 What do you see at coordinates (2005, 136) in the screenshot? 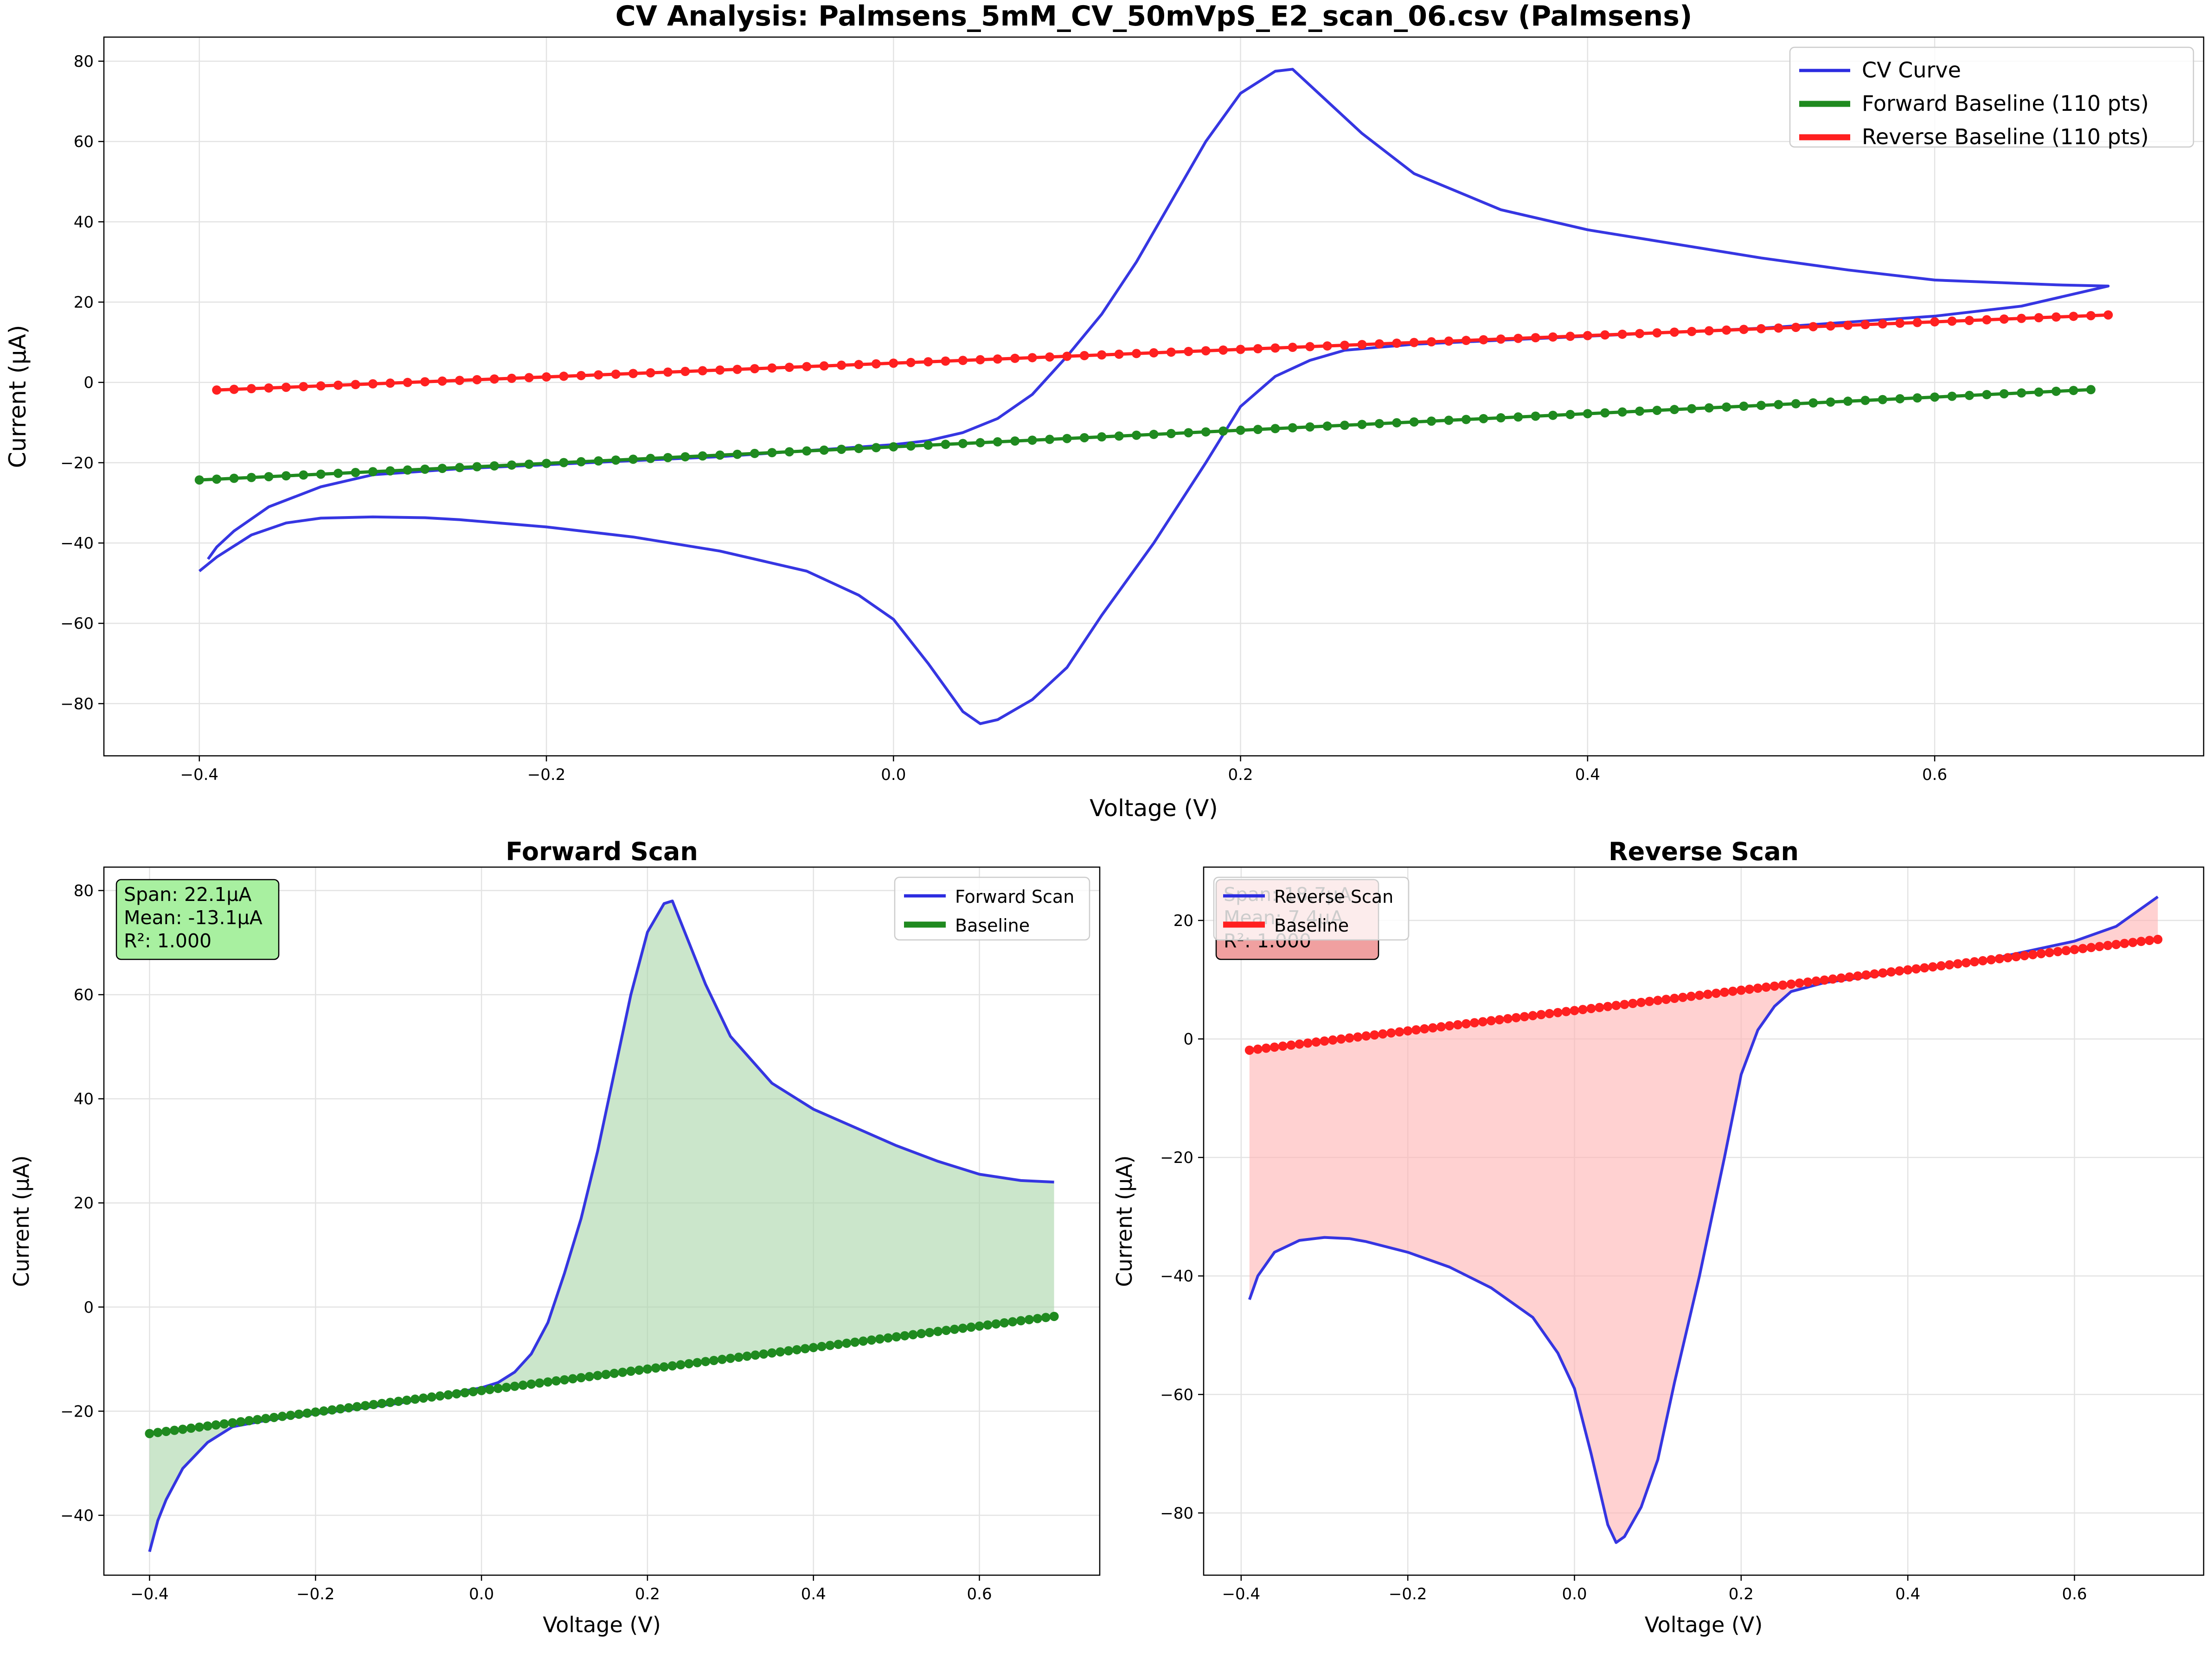
I see `legend-label-2: Reverse Baseline (110 pts)` at bounding box center [2005, 136].